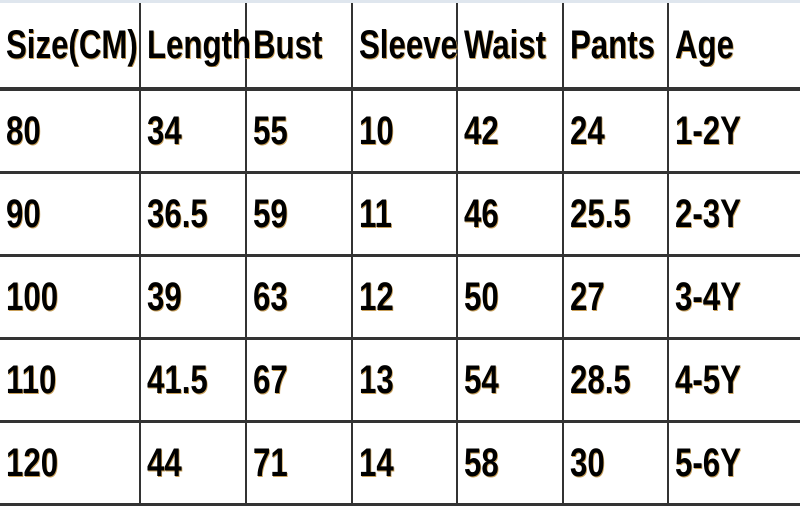  What do you see at coordinates (404, 131) in the screenshot?
I see `table-cell: 10` at bounding box center [404, 131].